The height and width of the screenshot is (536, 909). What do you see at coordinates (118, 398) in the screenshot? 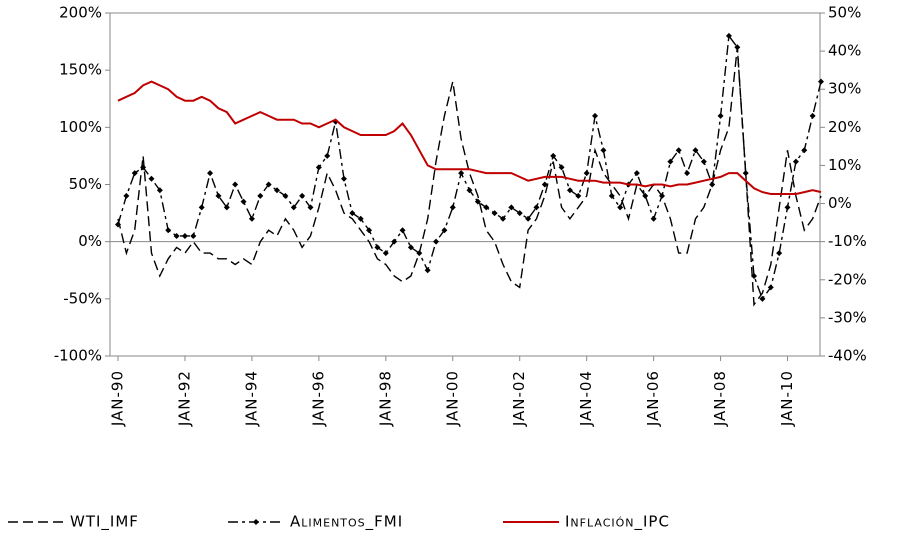
I see `x-tick-label: JAN-90` at bounding box center [118, 398].